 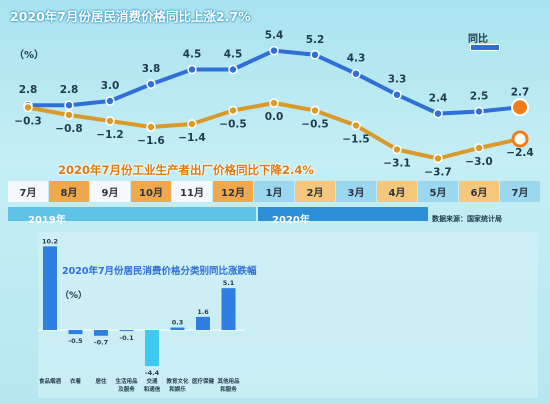 I want to click on cpi-point-latest, so click(x=520, y=107).